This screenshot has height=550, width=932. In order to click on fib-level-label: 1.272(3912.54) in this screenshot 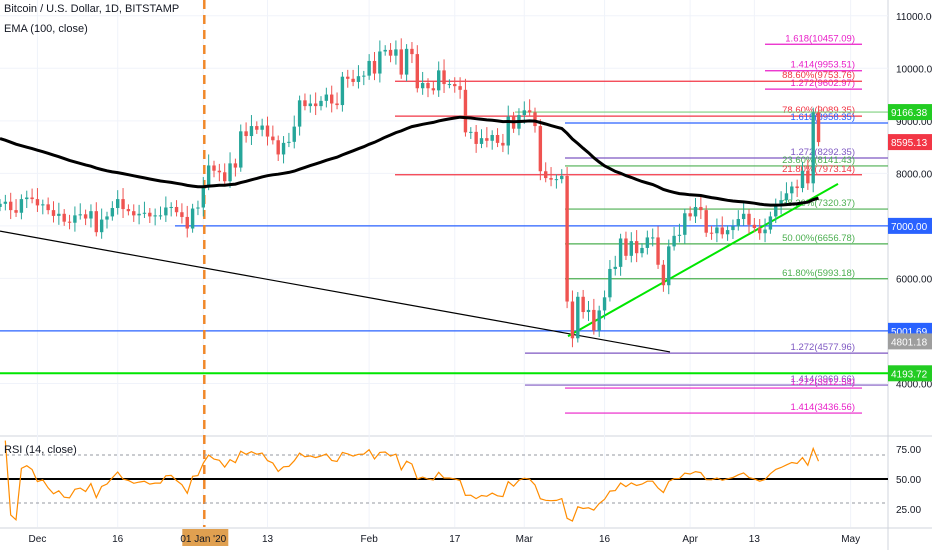, I will do `click(823, 382)`.